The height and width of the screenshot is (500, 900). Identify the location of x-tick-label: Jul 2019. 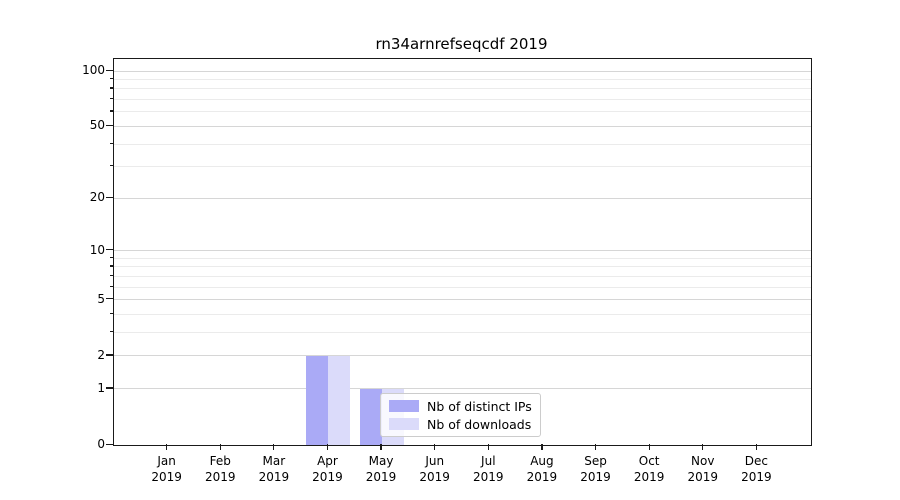
(488, 469).